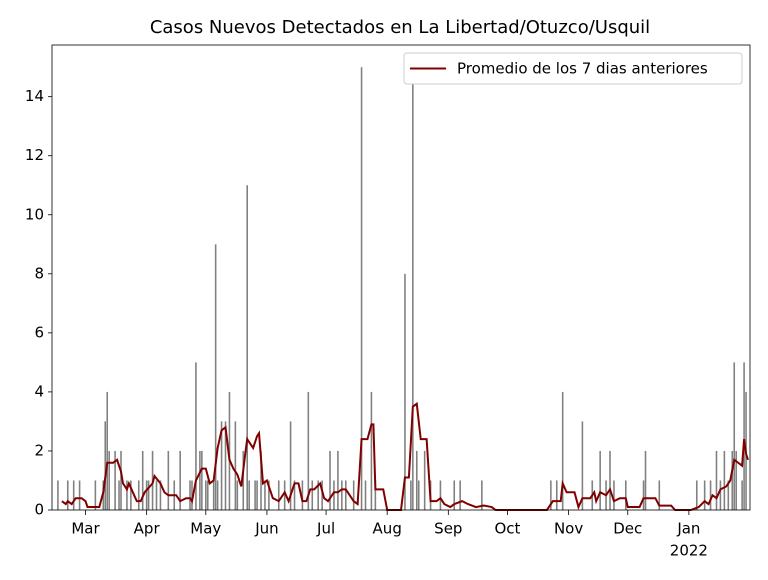 The width and height of the screenshot is (768, 580). Describe the element at coordinates (325, 529) in the screenshot. I see `x-tick-label: Jul` at that location.